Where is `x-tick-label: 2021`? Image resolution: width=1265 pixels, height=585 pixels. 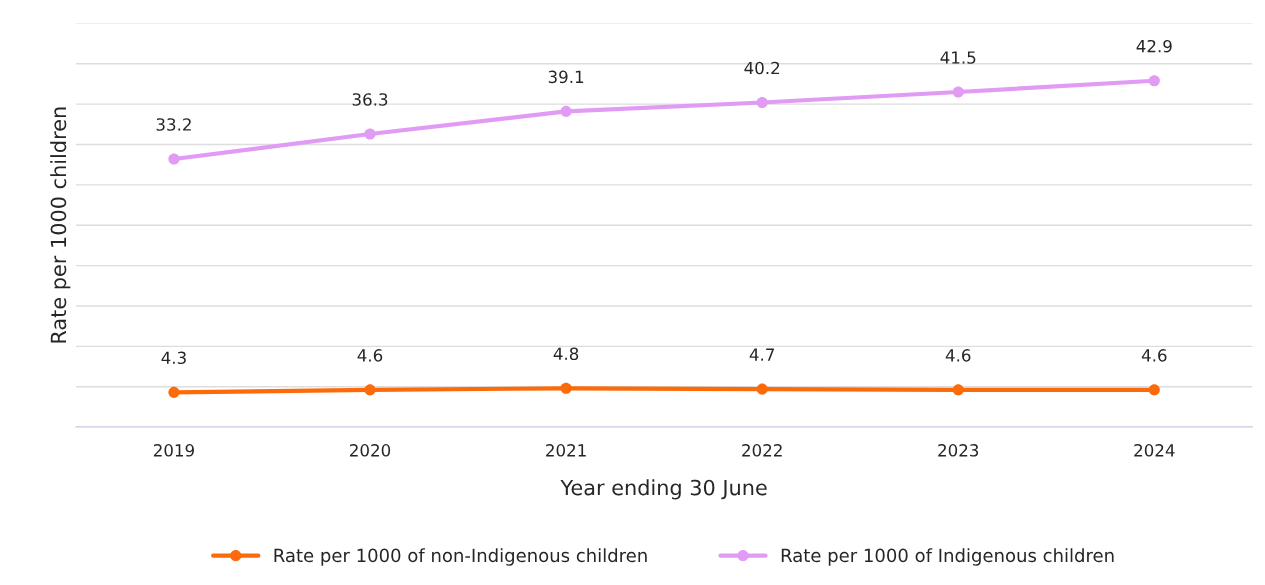 x-tick-label: 2021 is located at coordinates (566, 450).